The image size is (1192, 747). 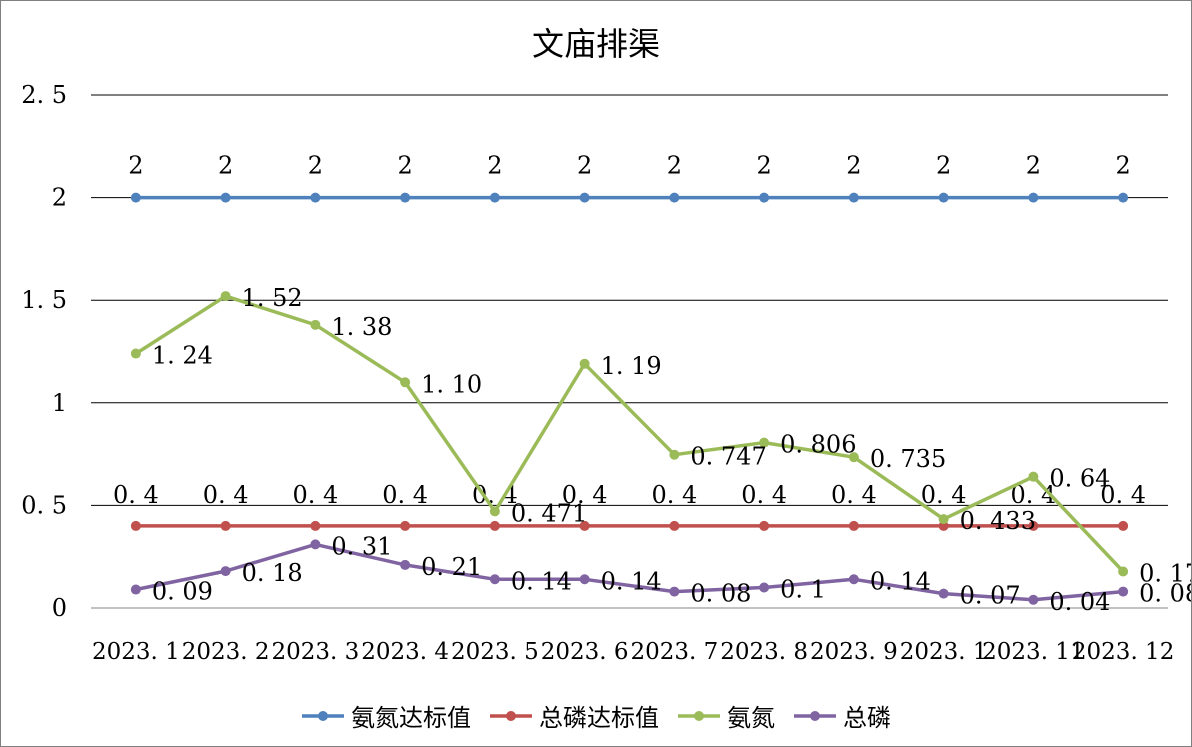 What do you see at coordinates (720, 594) in the screenshot?
I see `data-label: 0. 08` at bounding box center [720, 594].